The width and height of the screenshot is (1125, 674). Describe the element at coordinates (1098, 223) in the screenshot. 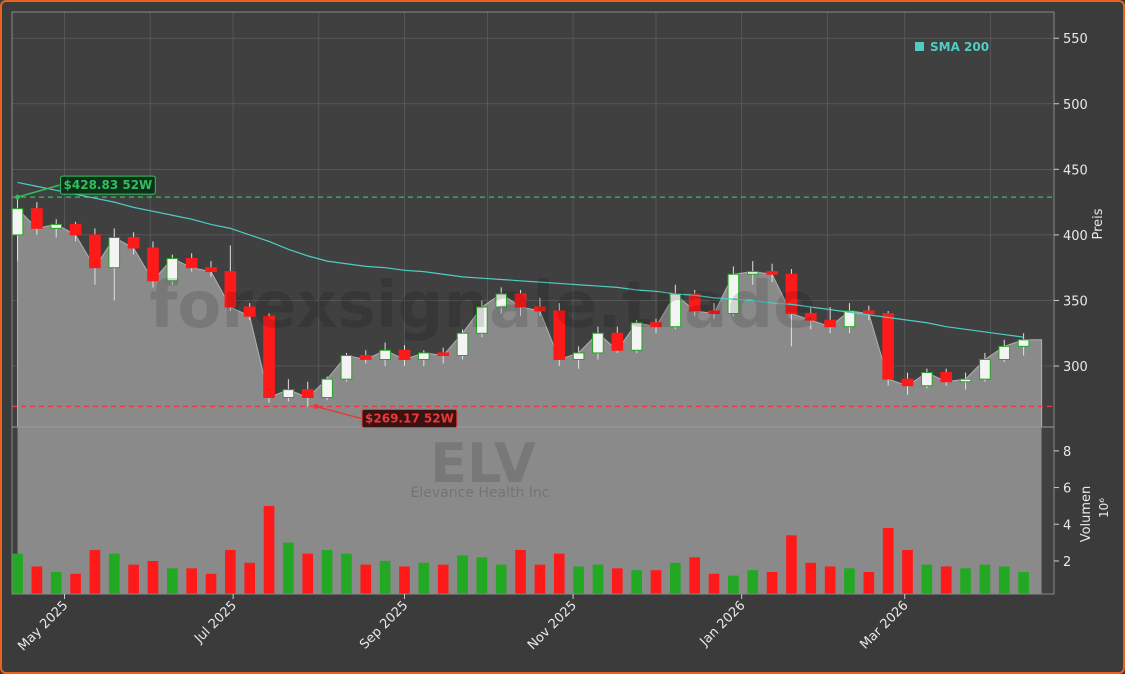

I see `y-axis-label: Preis` at that location.